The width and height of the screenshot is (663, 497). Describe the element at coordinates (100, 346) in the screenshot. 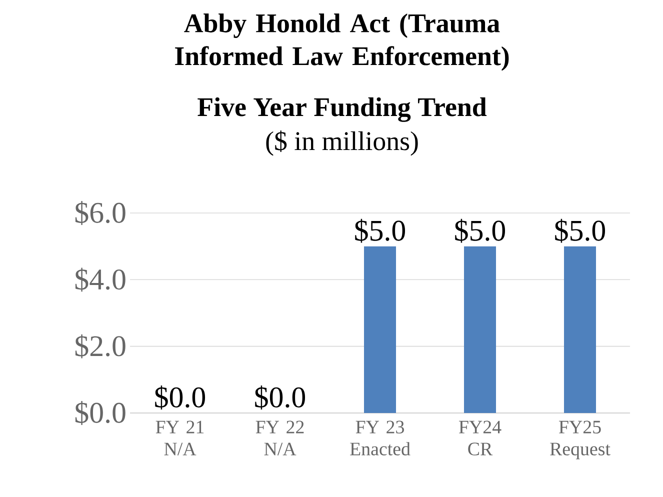

I see `y-tick-label: $2.0` at that location.